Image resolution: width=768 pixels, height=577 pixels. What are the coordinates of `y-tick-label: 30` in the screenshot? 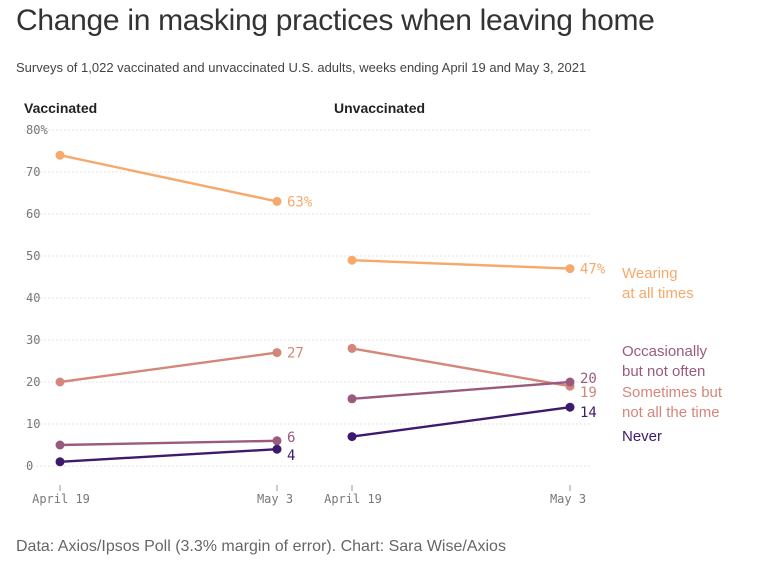 It's located at (33, 340).